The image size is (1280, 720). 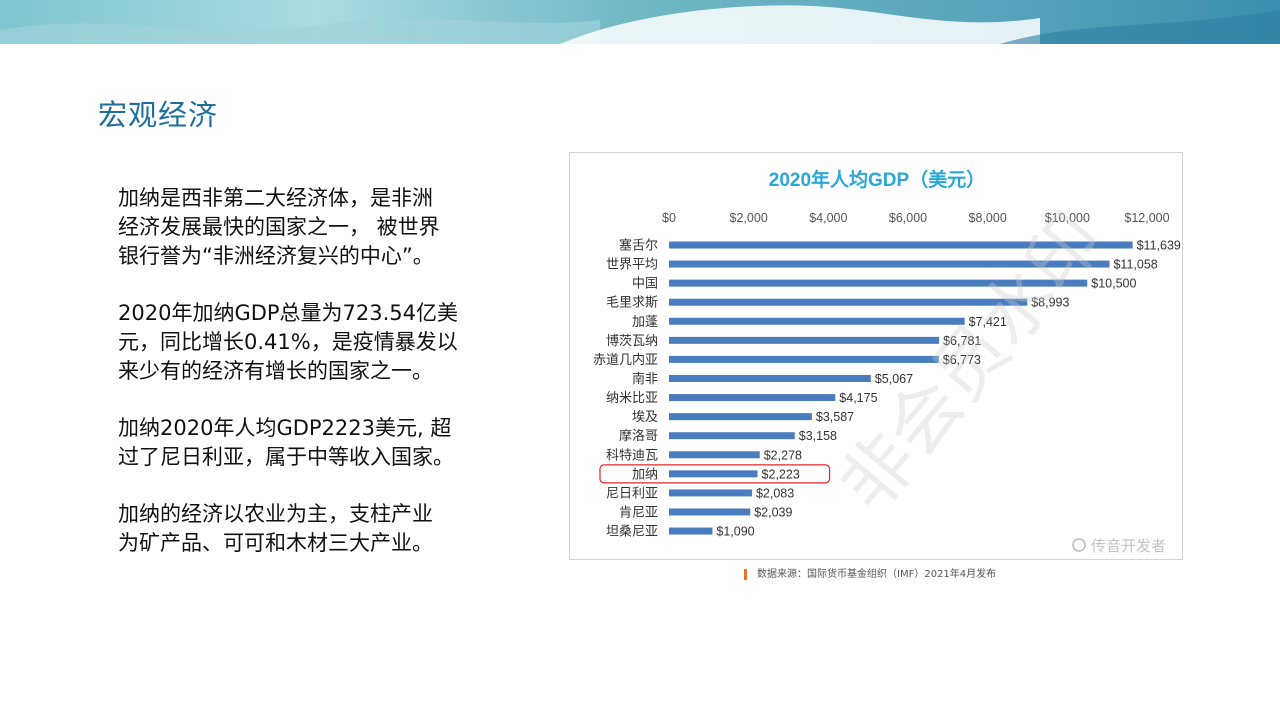 What do you see at coordinates (745, 574) in the screenshot?
I see `source-marker-icon` at bounding box center [745, 574].